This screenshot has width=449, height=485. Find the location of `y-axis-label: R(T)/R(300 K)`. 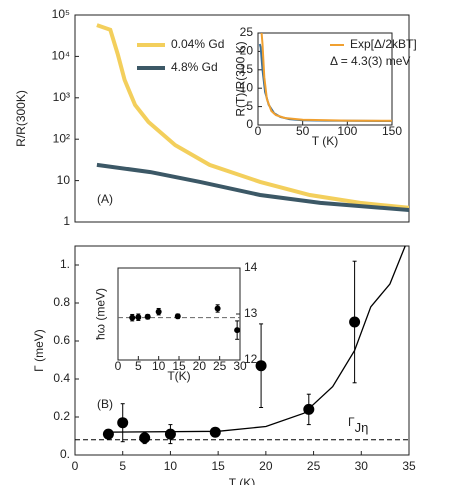

y-axis-label: R(T)/R(300 K) is located at coordinates (240, 78).